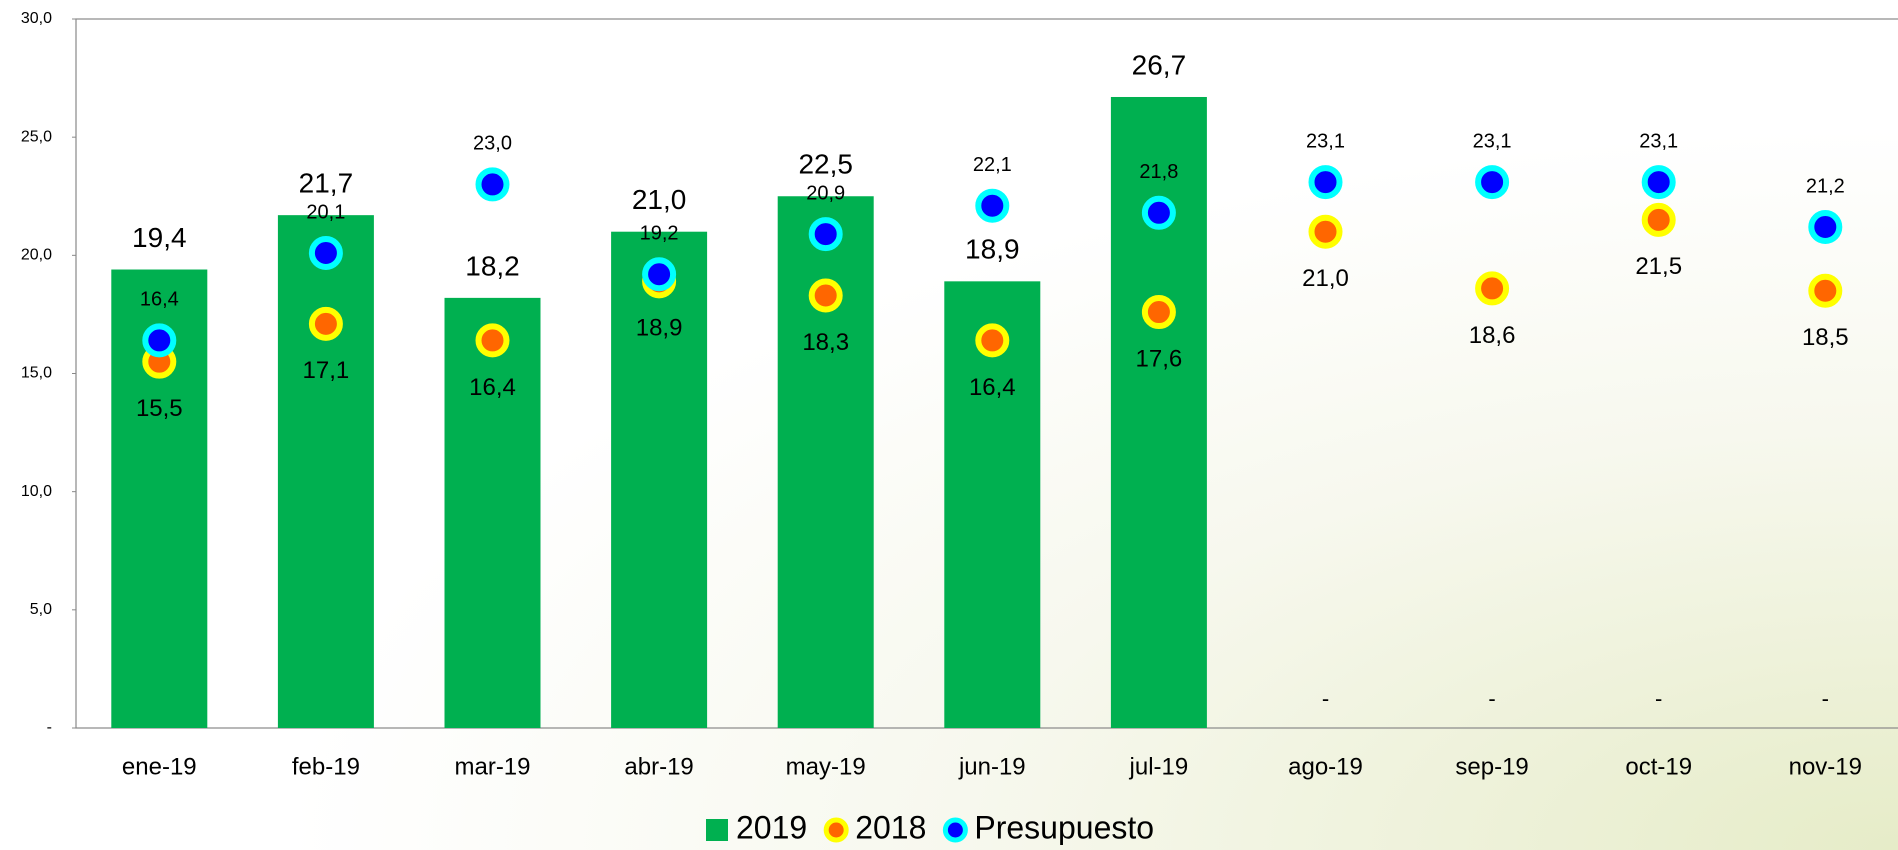 This screenshot has width=1898, height=850. Describe the element at coordinates (825, 342) in the screenshot. I see `dot-value-label: 18,3` at that location.